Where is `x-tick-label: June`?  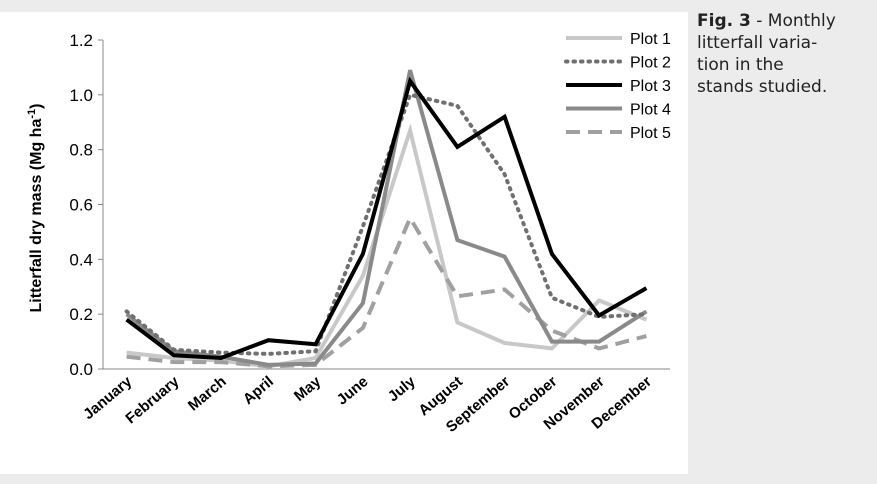 x-tick-label: June is located at coordinates (353, 391).